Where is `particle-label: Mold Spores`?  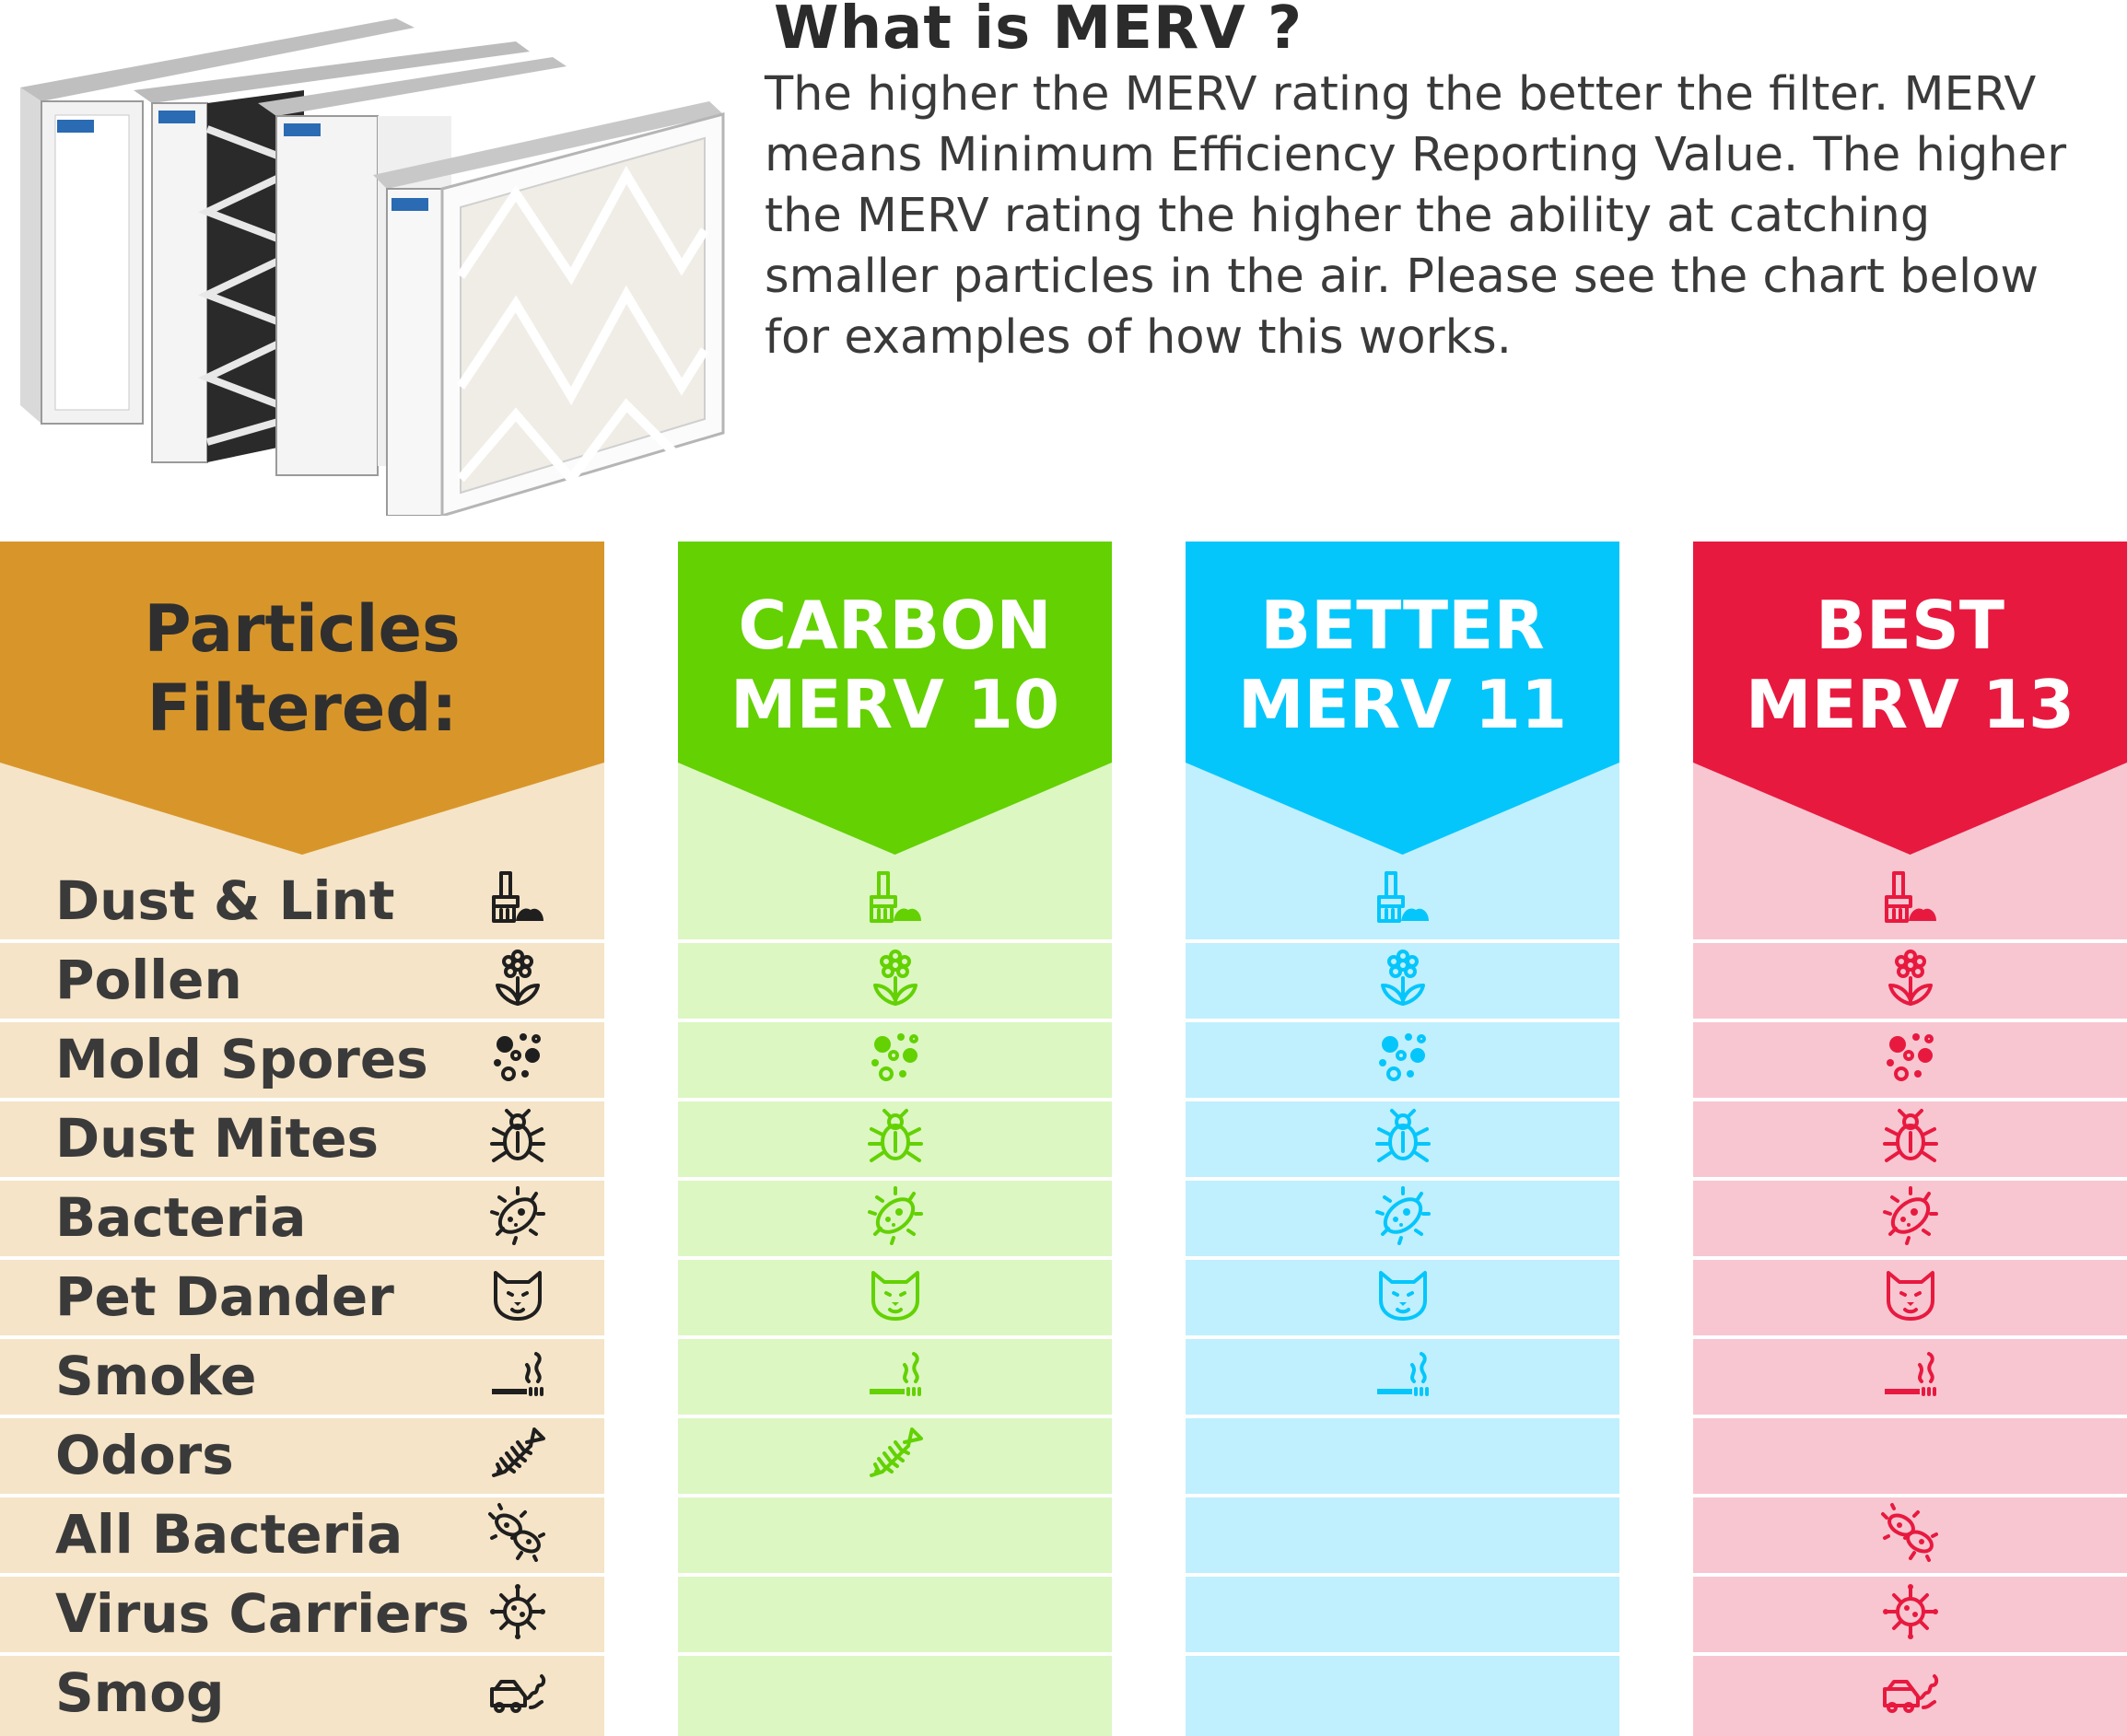 particle-label: Mold Spores is located at coordinates (242, 1059).